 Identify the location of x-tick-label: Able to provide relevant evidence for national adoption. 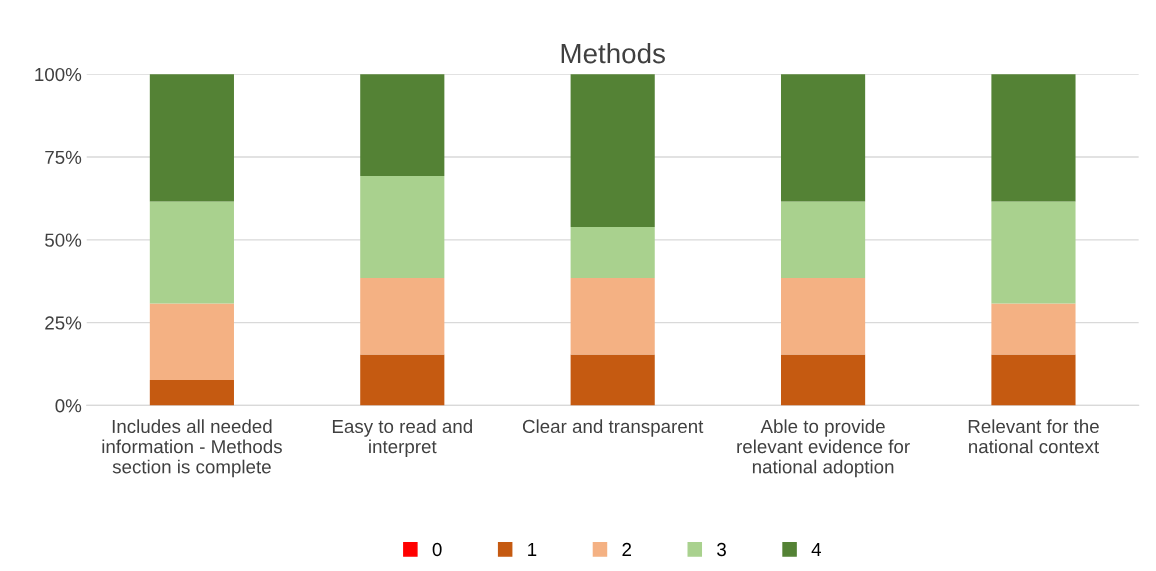
(823, 448).